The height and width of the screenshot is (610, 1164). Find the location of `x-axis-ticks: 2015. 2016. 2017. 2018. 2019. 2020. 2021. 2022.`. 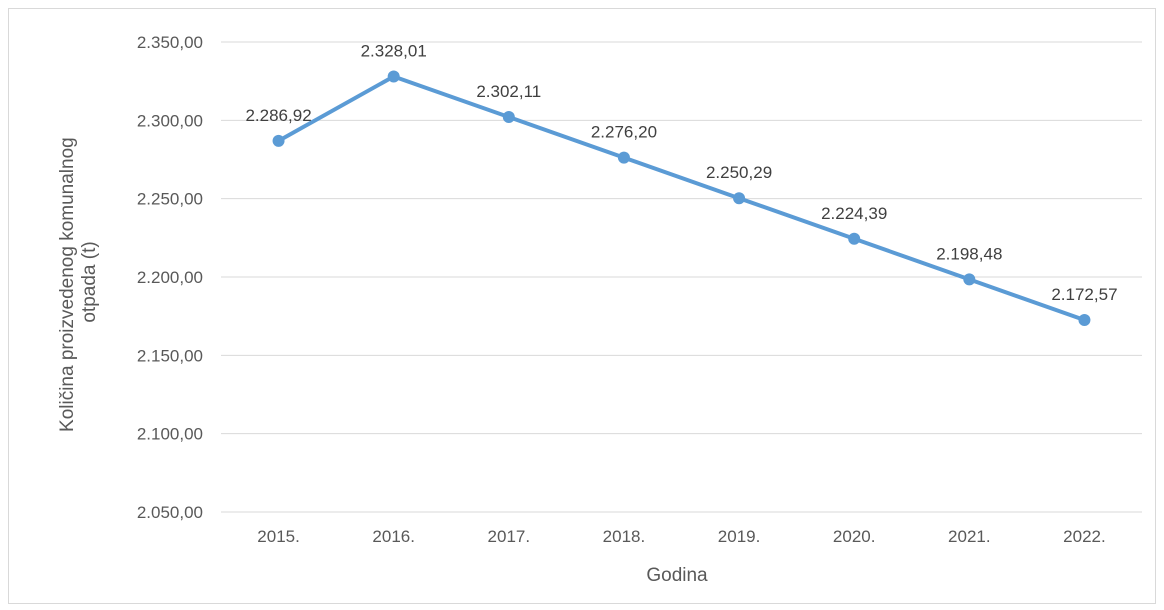

x-axis-ticks: 2015. 2016. 2017. 2018. 2019. 2020. 2021. 2022. is located at coordinates (681, 536).